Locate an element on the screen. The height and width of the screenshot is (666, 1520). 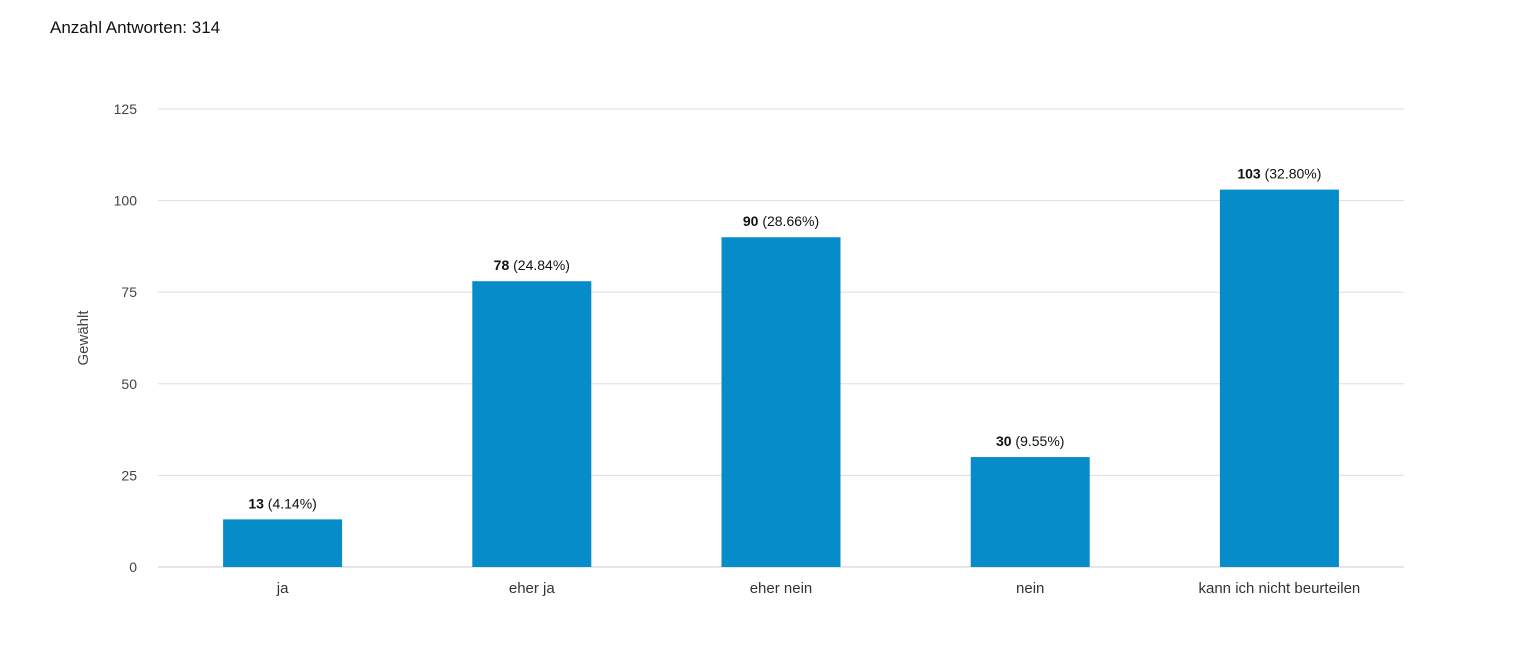
data-label-count: 78 is located at coordinates (502, 265).